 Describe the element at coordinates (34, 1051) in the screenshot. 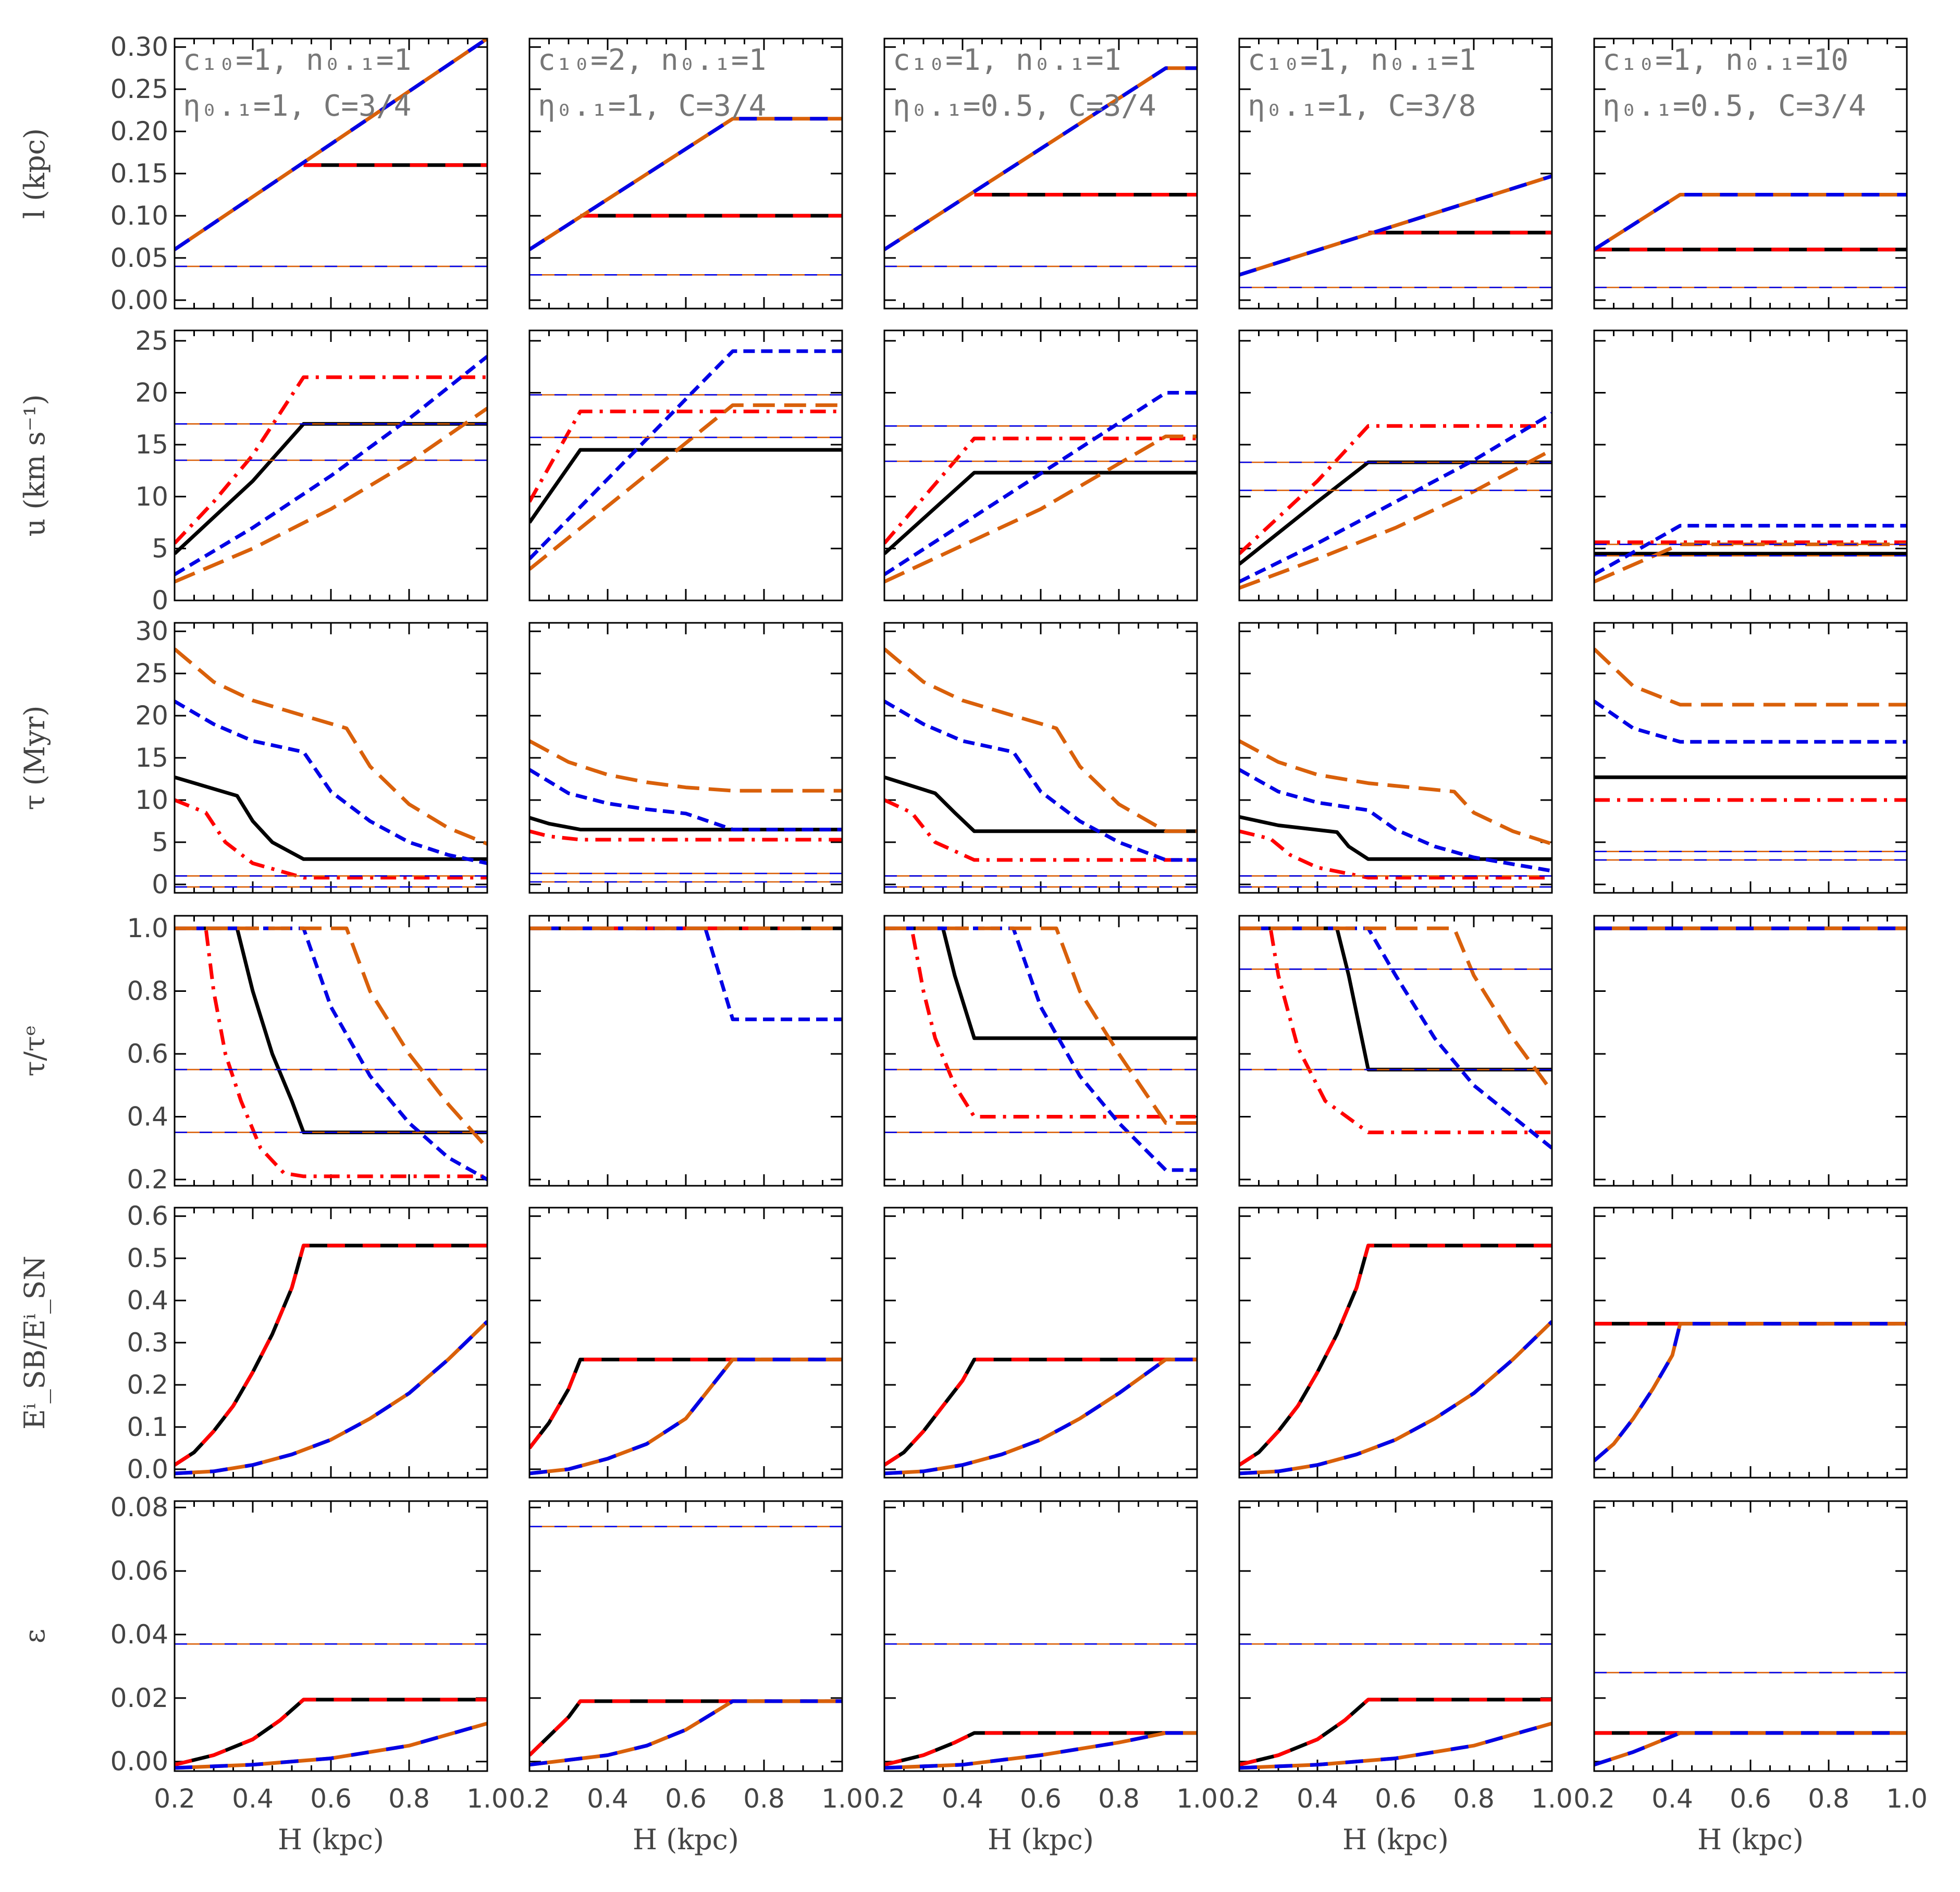

I see `y-axis-title: τ/τᵉ` at that location.